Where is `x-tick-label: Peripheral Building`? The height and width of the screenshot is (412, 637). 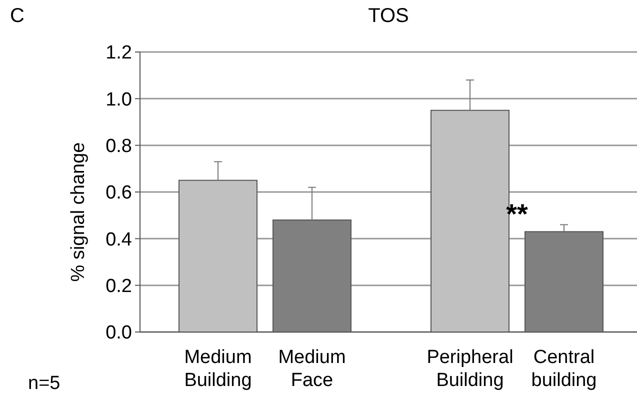
x-tick-label: Peripheral Building is located at coordinates (470, 369).